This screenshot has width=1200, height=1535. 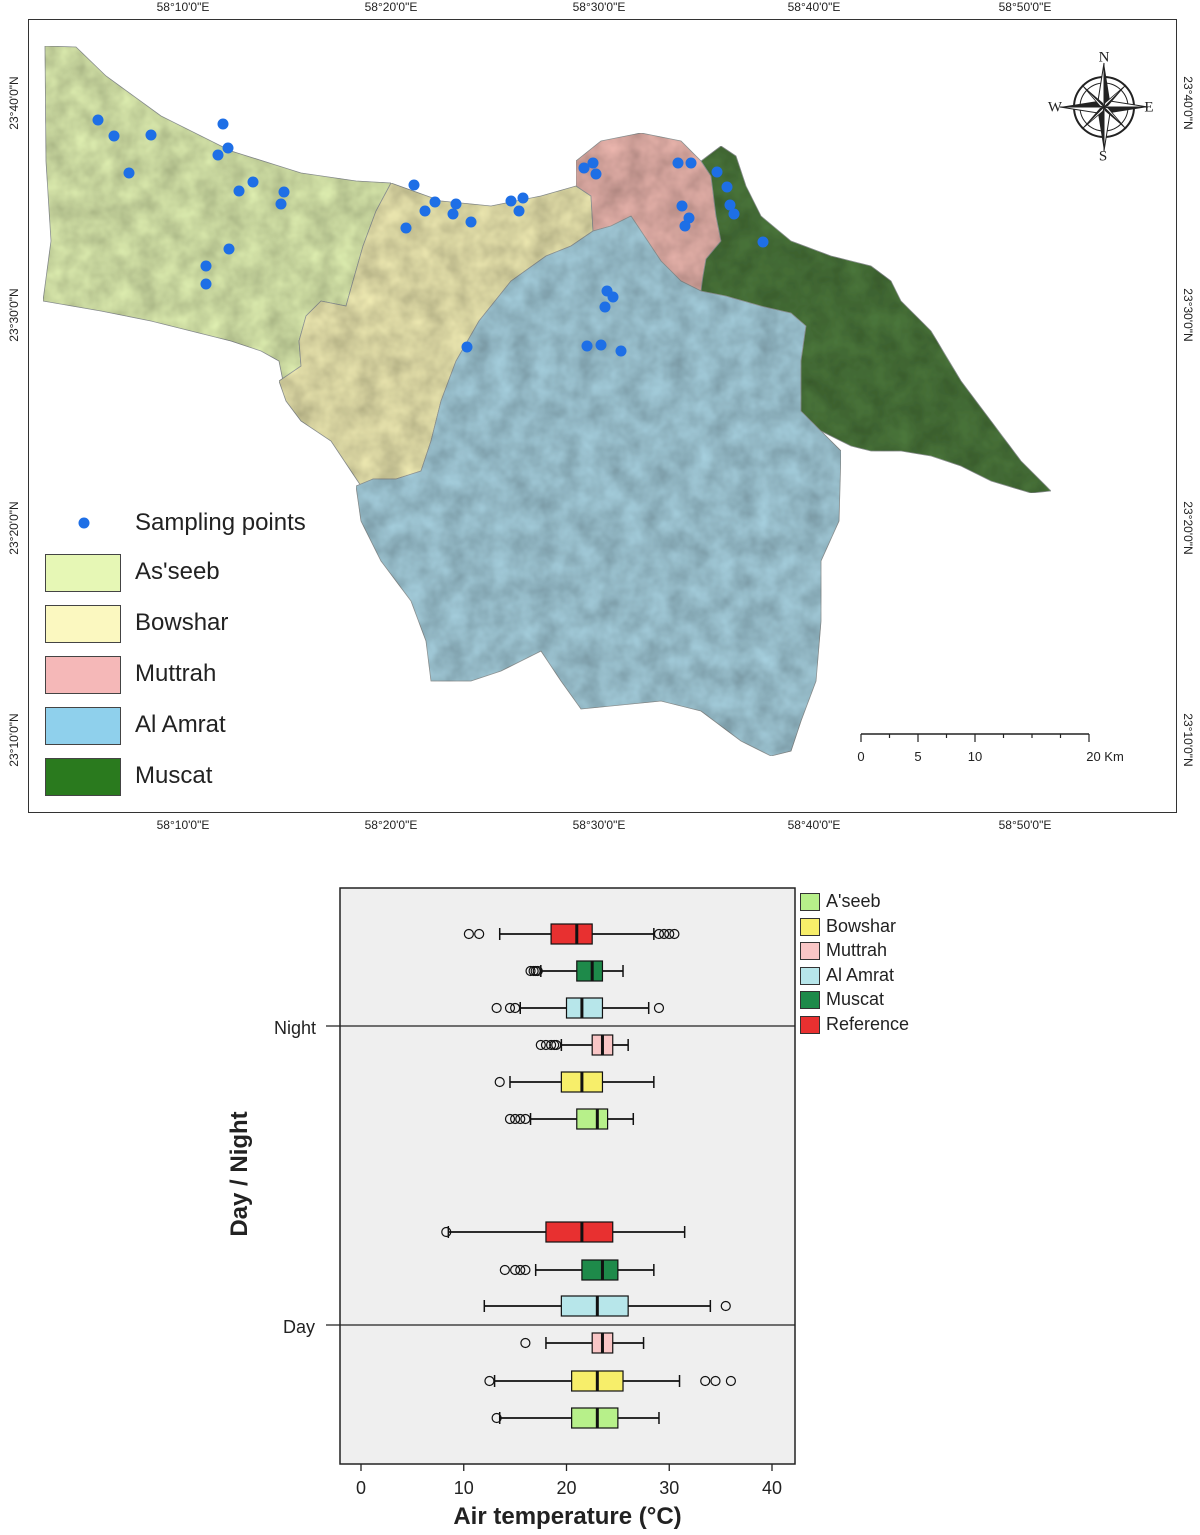 What do you see at coordinates (566, 1488) in the screenshot?
I see `x-tick-label: 20` at bounding box center [566, 1488].